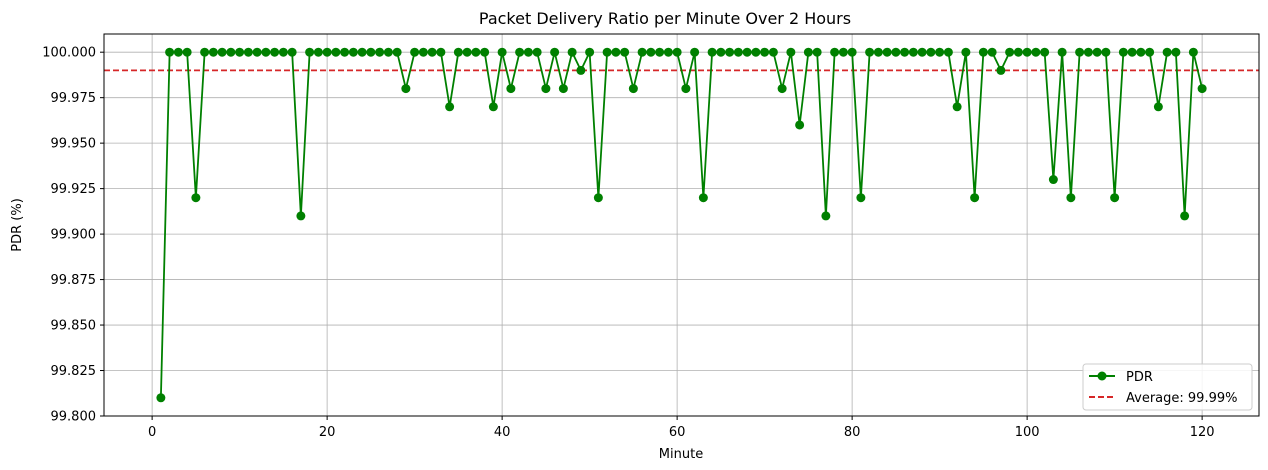 The width and height of the screenshot is (1268, 470). Describe the element at coordinates (327, 432) in the screenshot. I see `x-tick-label: 20` at that location.